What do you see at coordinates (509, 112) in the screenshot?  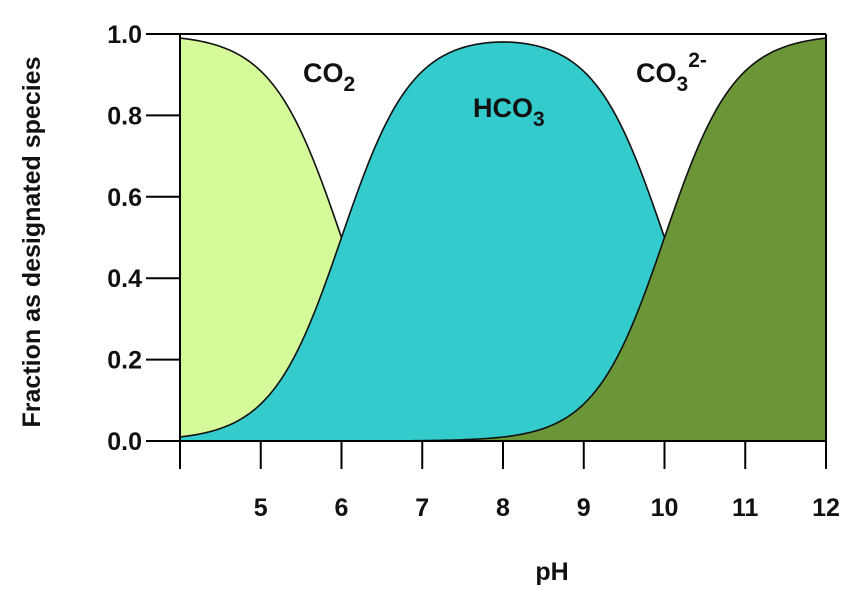 I see `species-label: HCO3` at bounding box center [509, 112].